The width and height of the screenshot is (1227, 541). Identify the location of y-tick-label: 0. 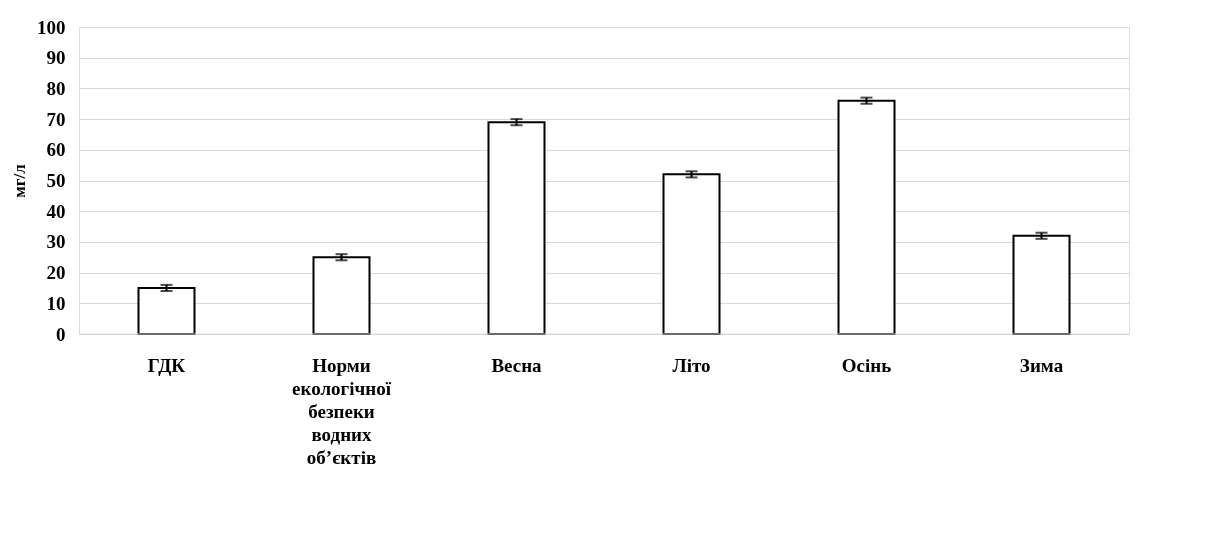
(61, 334).